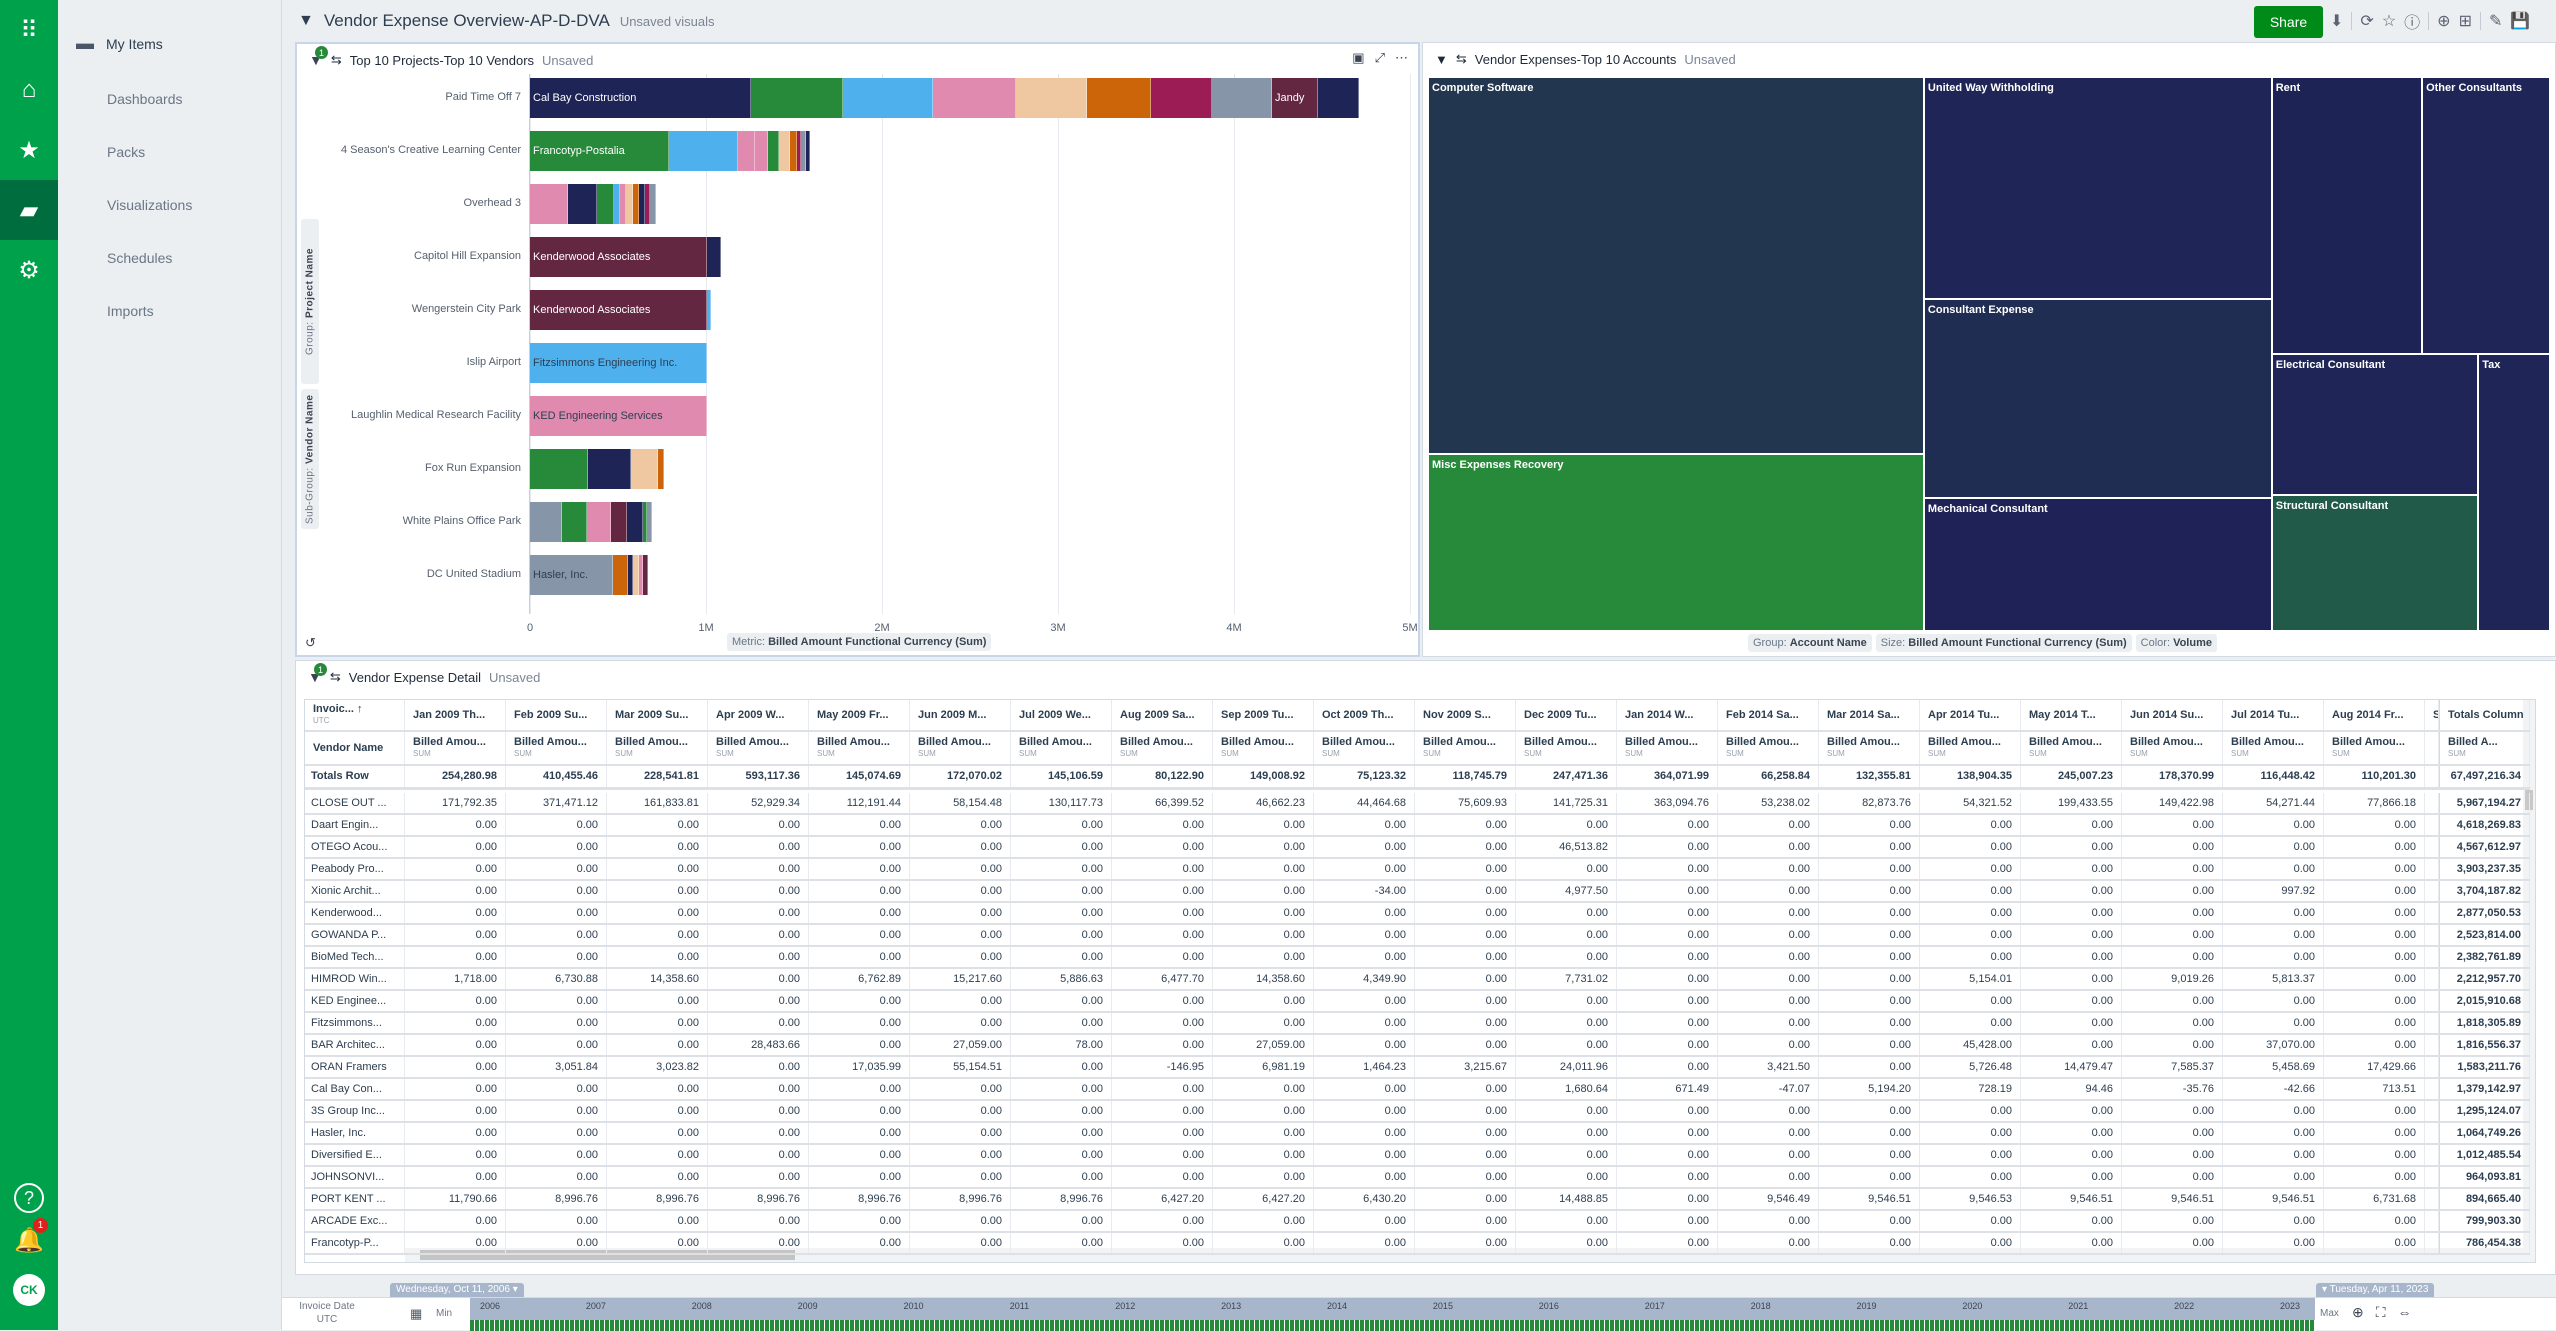 The width and height of the screenshot is (2556, 1331). Describe the element at coordinates (355, 1067) in the screenshot. I see `vendor-name-cell: ORAN Framers` at that location.